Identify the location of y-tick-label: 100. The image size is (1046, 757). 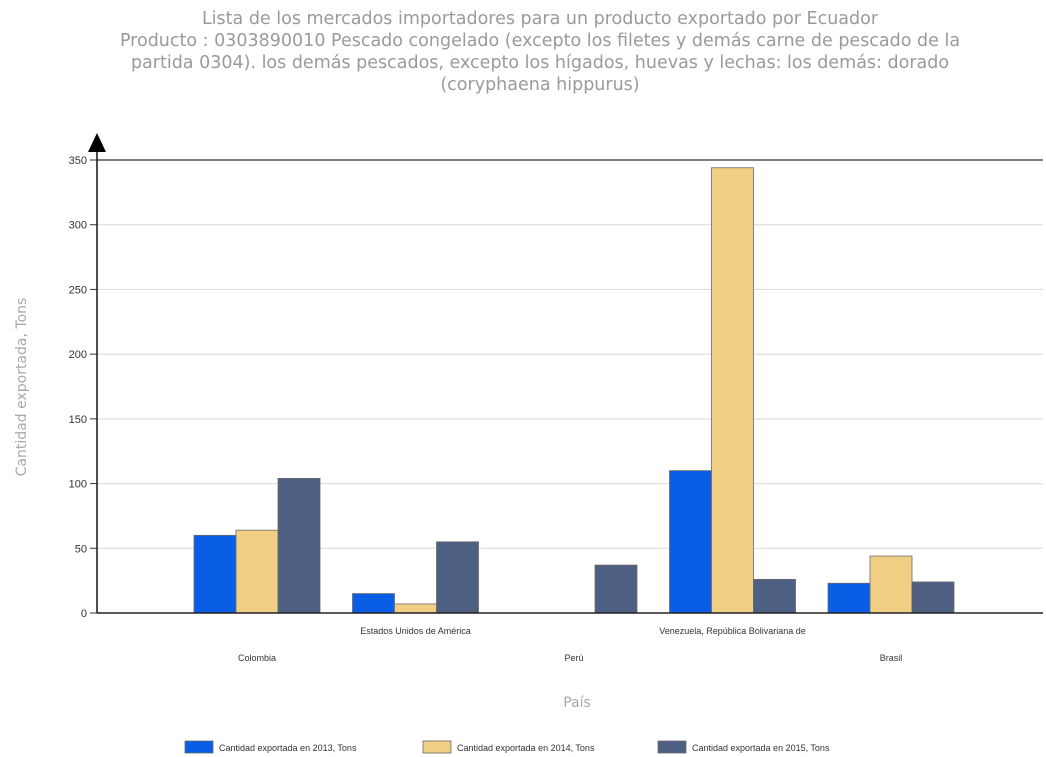
(78, 485).